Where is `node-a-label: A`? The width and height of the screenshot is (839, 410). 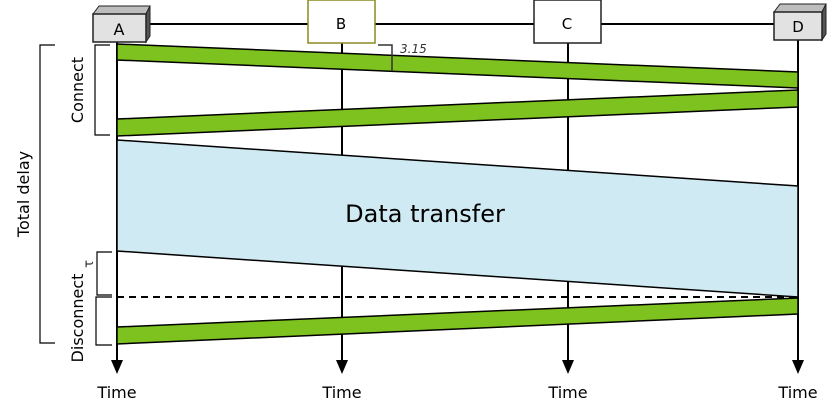
node-a-label: A is located at coordinates (119, 29).